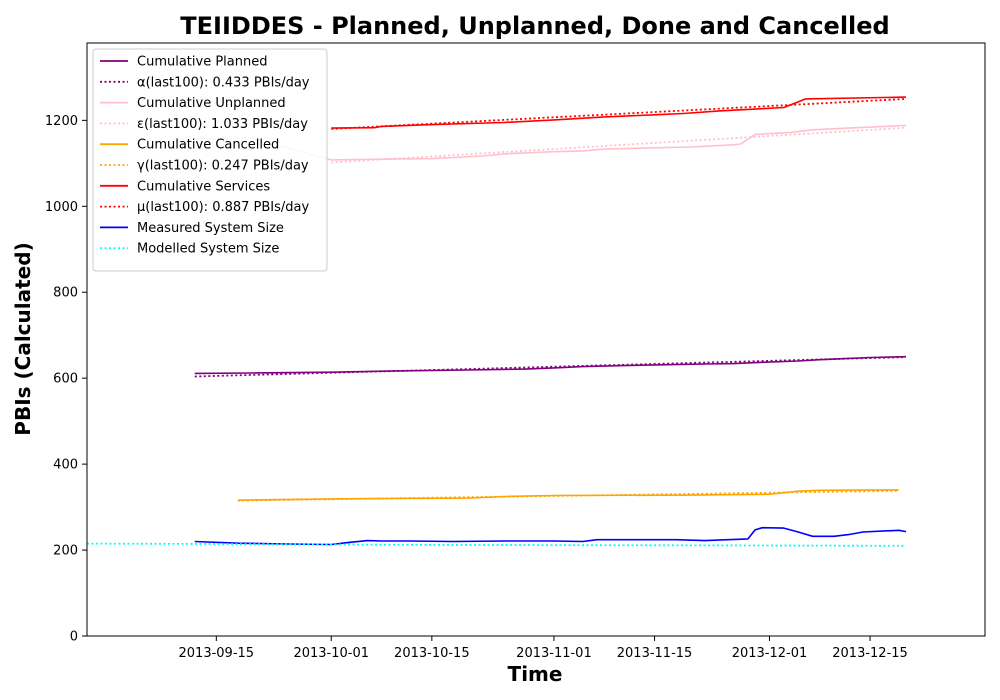  Describe the element at coordinates (65, 293) in the screenshot. I see `y-tick-label-4: 800` at that location.